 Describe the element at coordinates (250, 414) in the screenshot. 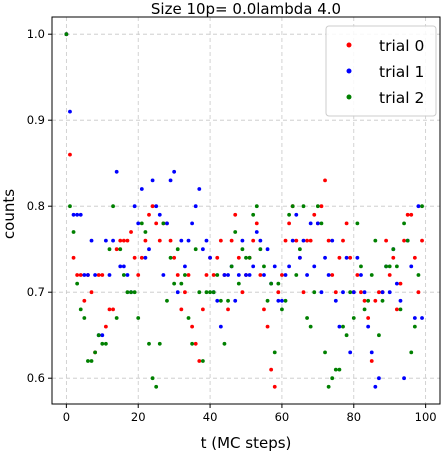

I see `x-axis-ticks: 0 20 40 60 80 100` at that location.